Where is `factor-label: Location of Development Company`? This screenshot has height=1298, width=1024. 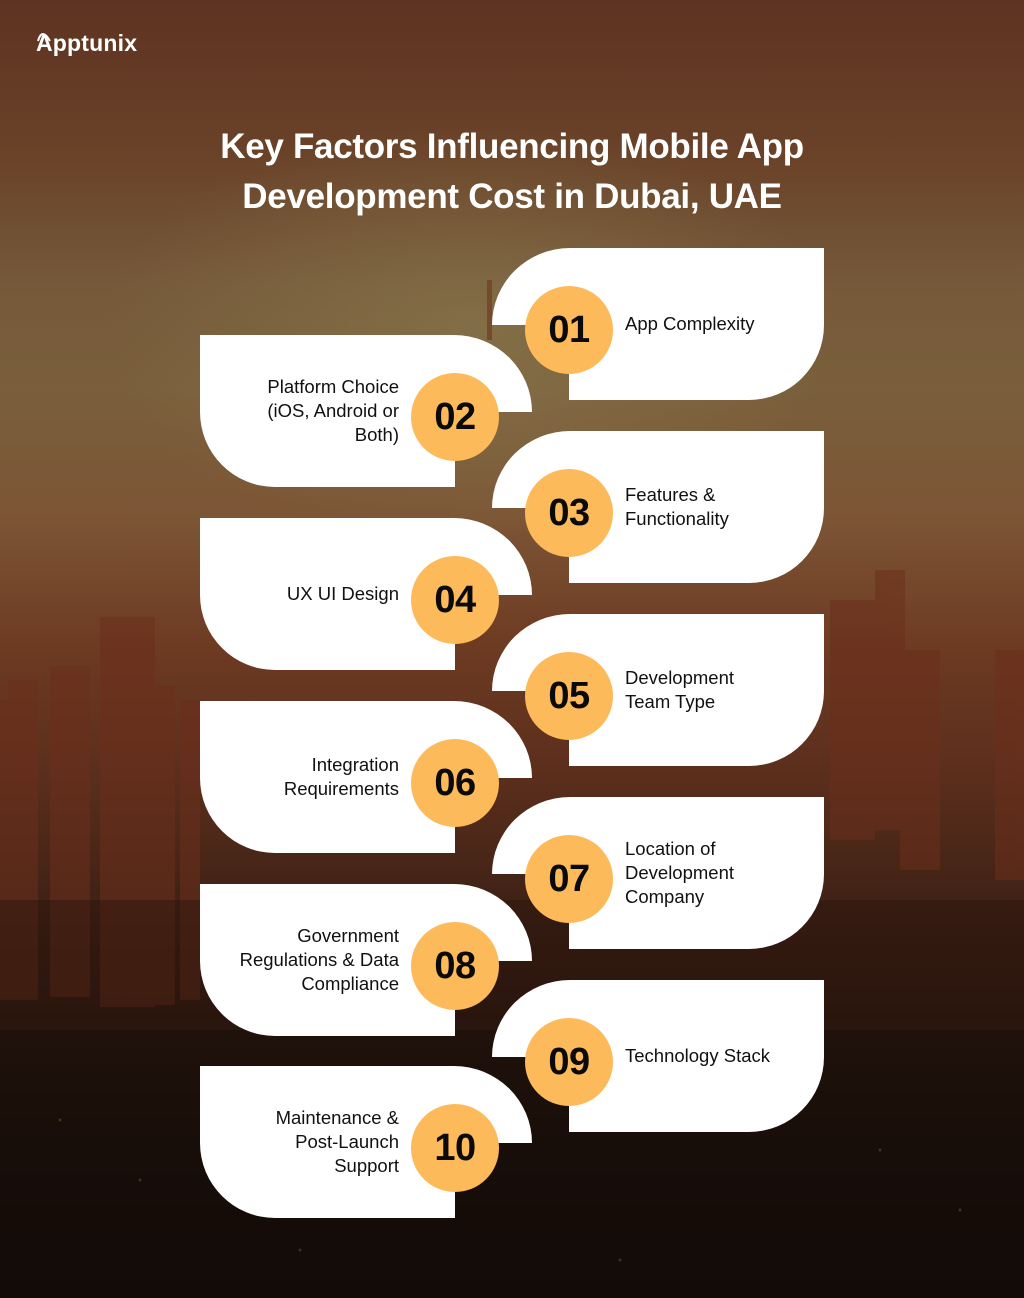
factor-label: Location of Development Company is located at coordinates (680, 872).